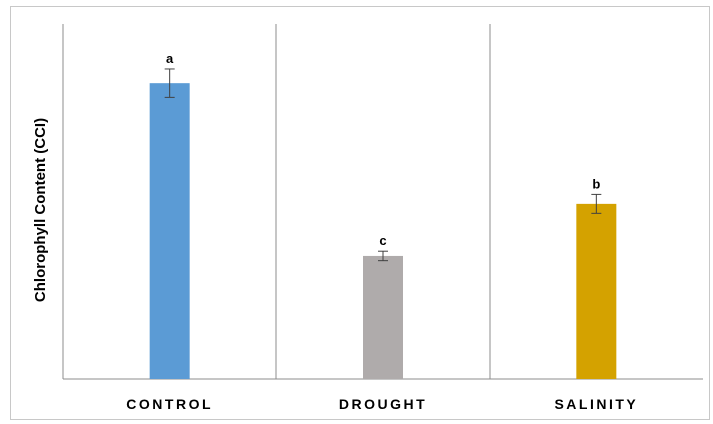 This screenshot has height=424, width=713. I want to click on category-labels: CONTROL DROUGHT SALINITY, so click(382, 404).